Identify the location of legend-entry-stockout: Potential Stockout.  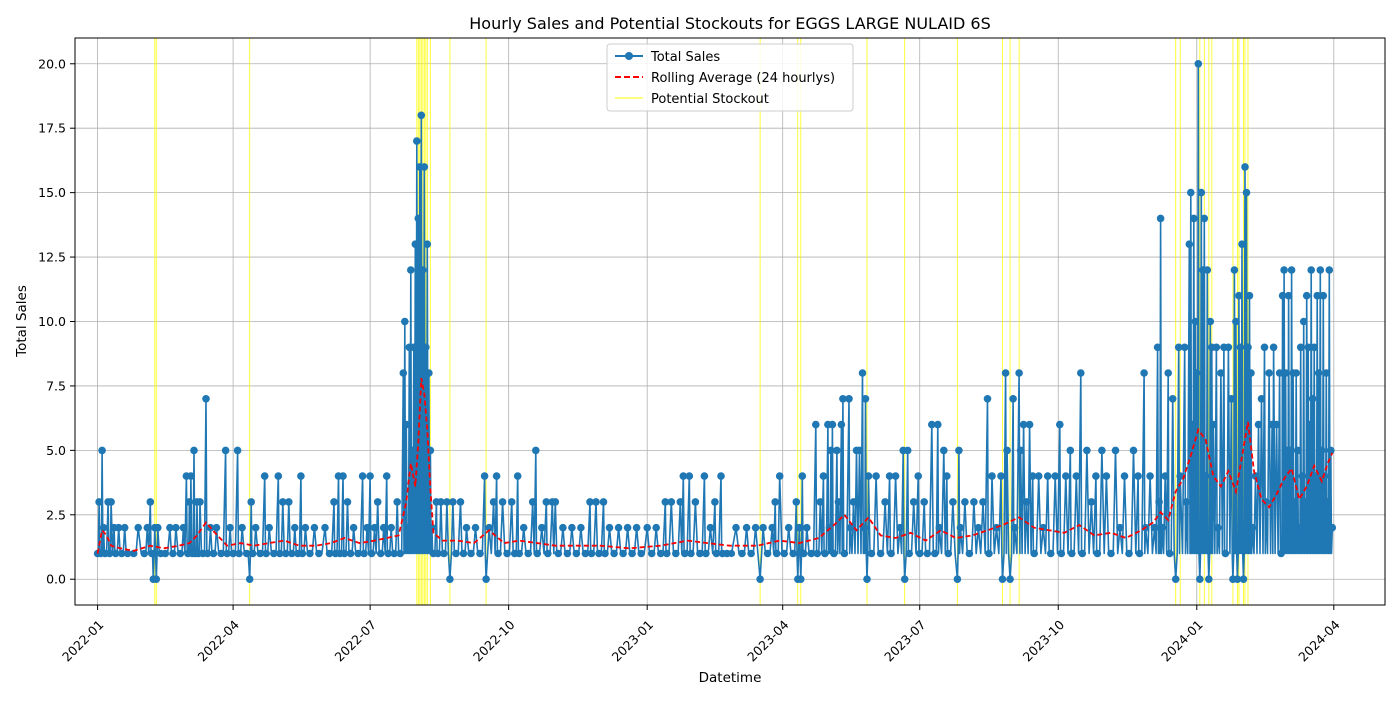
(692, 99).